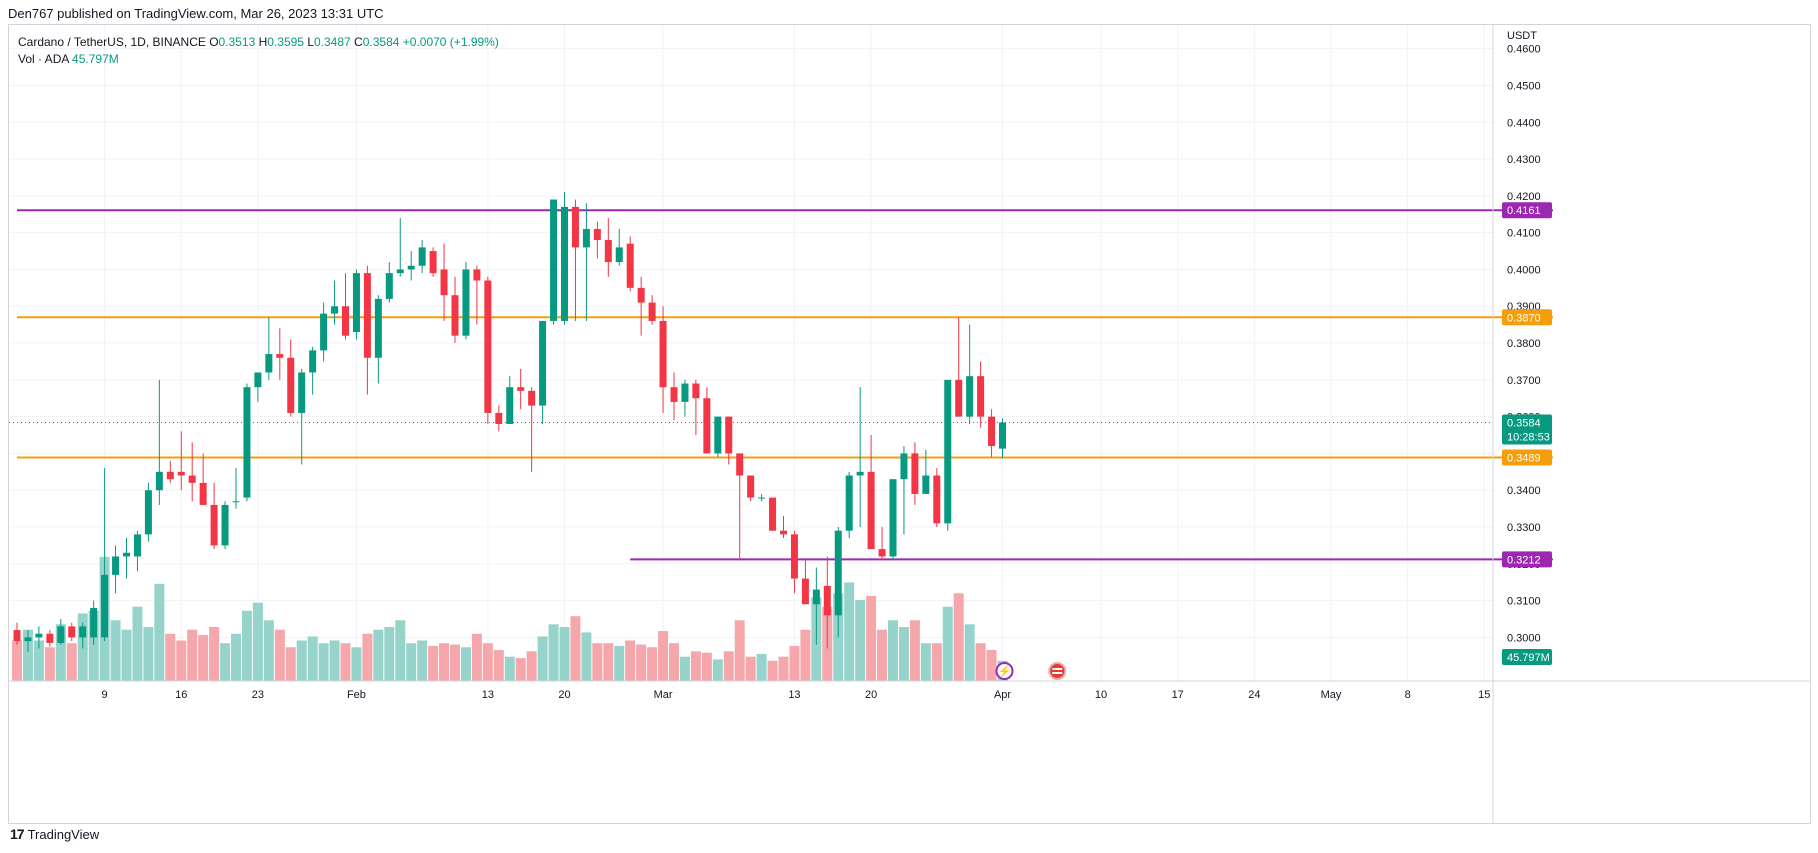 The width and height of the screenshot is (1818, 853). Describe the element at coordinates (796, 695) in the screenshot. I see `time-axis: 9 16 23 Feb 13 20 Mar 13 20 Apr 10 17 24 May 8 15` at that location.